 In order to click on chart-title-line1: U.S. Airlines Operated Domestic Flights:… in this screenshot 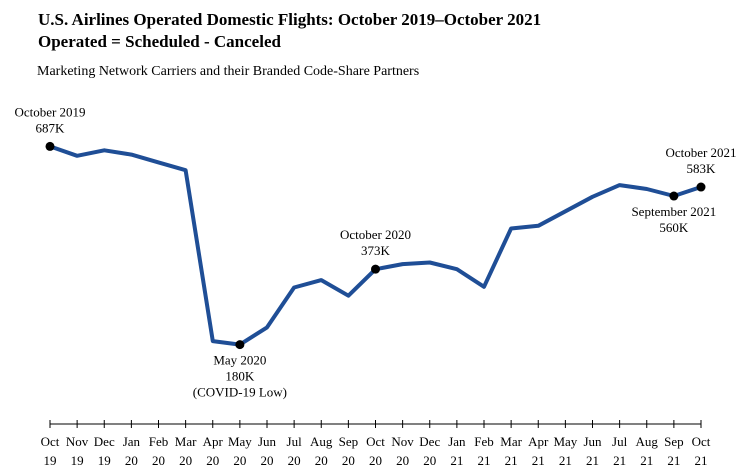, I will do `click(290, 19)`.